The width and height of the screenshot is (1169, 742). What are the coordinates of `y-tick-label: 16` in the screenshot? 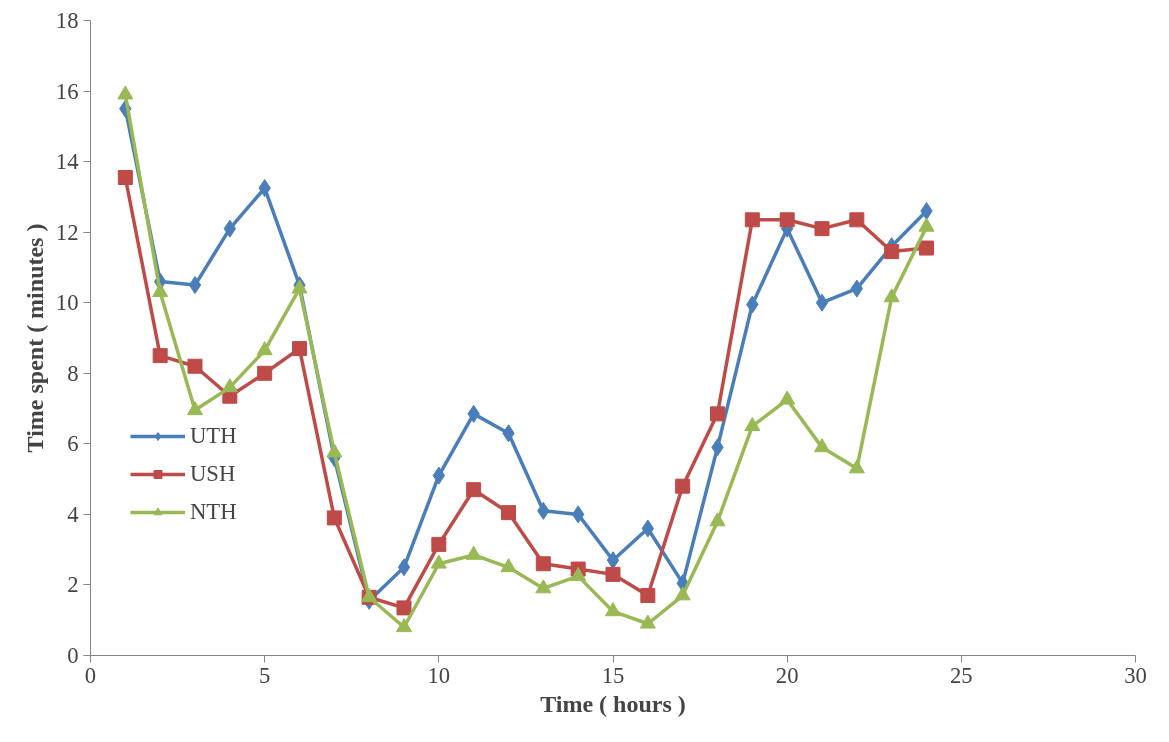 It's located at (67, 91).